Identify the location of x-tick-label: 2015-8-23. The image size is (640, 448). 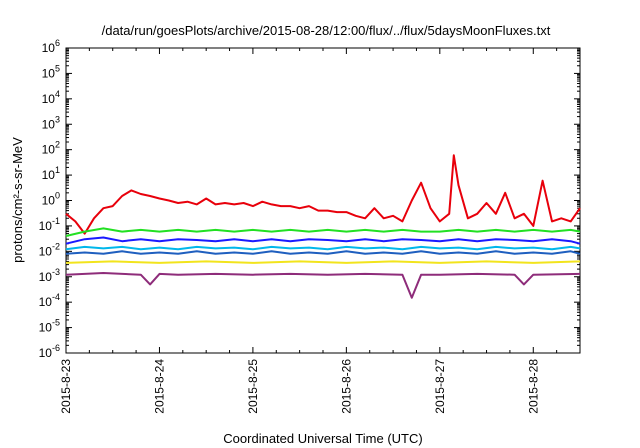
(66, 386).